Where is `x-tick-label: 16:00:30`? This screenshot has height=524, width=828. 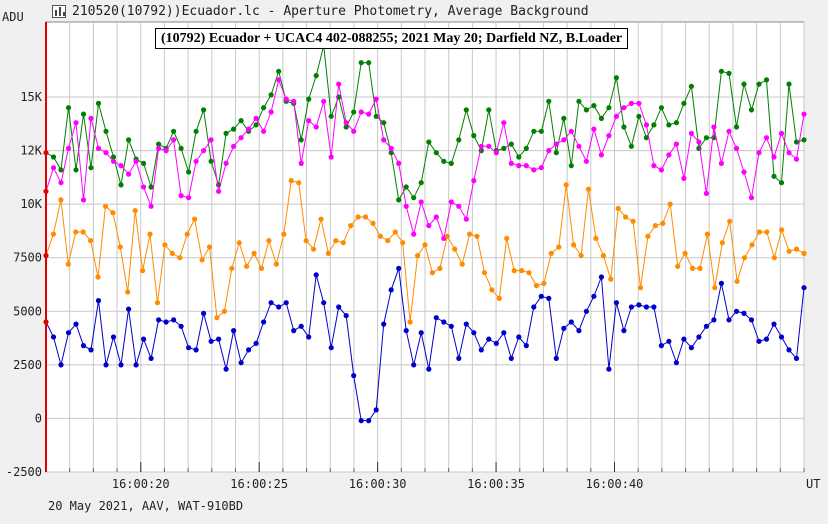 x-tick-label: 16:00:30 is located at coordinates (378, 484).